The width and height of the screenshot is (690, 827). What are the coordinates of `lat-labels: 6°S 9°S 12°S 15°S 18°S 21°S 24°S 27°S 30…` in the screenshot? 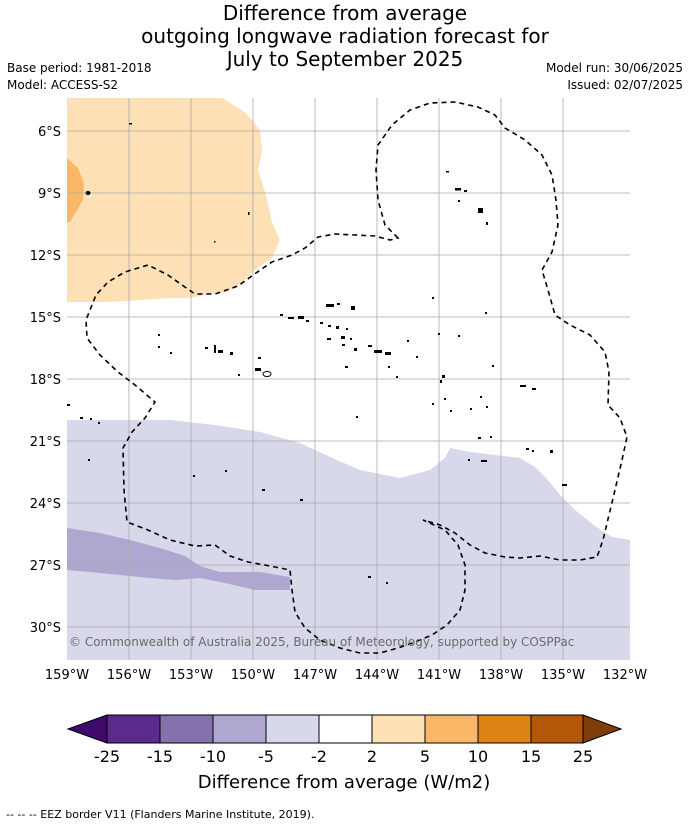 It's located at (45, 380).